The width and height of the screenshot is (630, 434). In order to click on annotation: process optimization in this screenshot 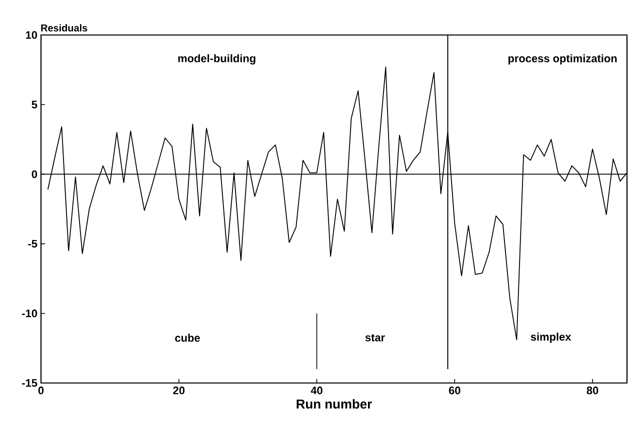, I will do `click(562, 59)`.